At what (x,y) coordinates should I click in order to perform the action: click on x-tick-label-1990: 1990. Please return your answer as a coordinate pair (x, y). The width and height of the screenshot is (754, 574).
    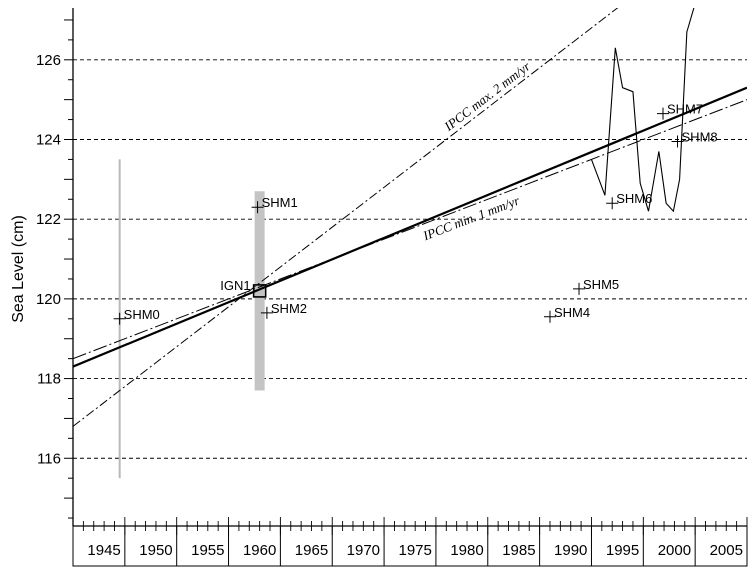
    Looking at the image, I should click on (570, 550).